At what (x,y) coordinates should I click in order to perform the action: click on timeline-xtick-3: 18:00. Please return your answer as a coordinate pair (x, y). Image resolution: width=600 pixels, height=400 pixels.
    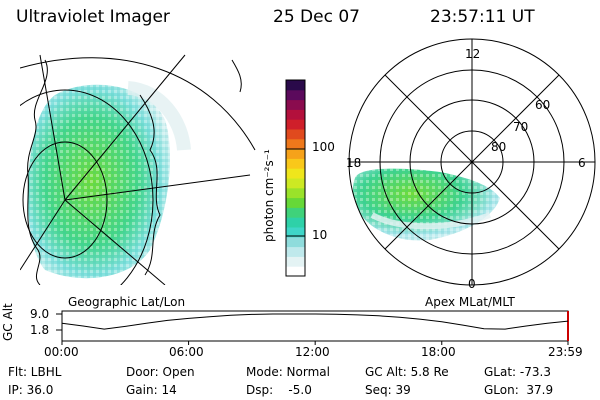
    Looking at the image, I should click on (438, 352).